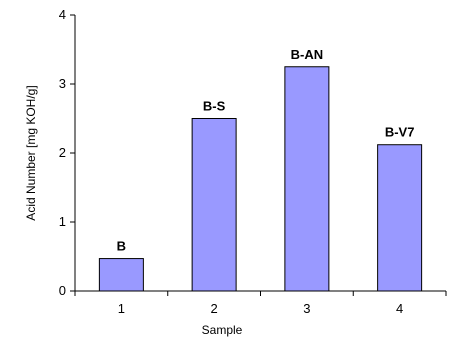 The width and height of the screenshot is (454, 340). I want to click on y-tick-label: 2, so click(62, 152).